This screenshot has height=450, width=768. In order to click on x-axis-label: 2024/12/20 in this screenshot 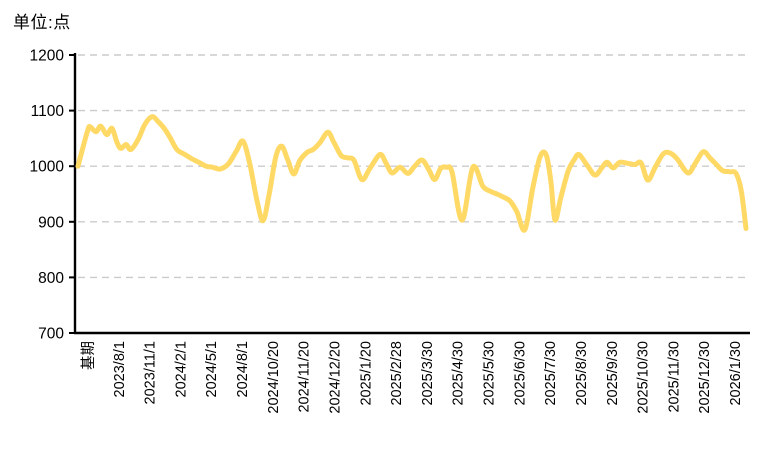, I will do `click(336, 377)`.